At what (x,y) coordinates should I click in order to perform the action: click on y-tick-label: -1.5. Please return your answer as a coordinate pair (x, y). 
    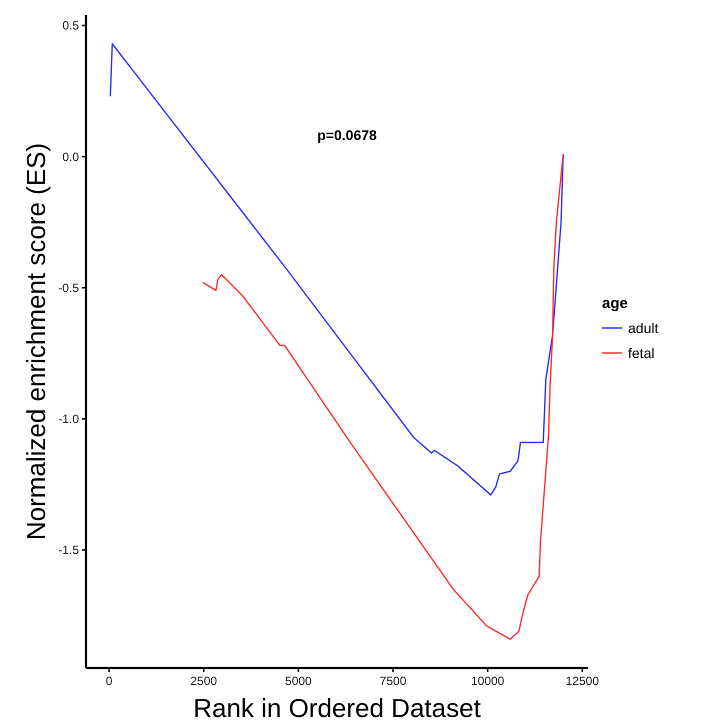
    Looking at the image, I should click on (69, 550).